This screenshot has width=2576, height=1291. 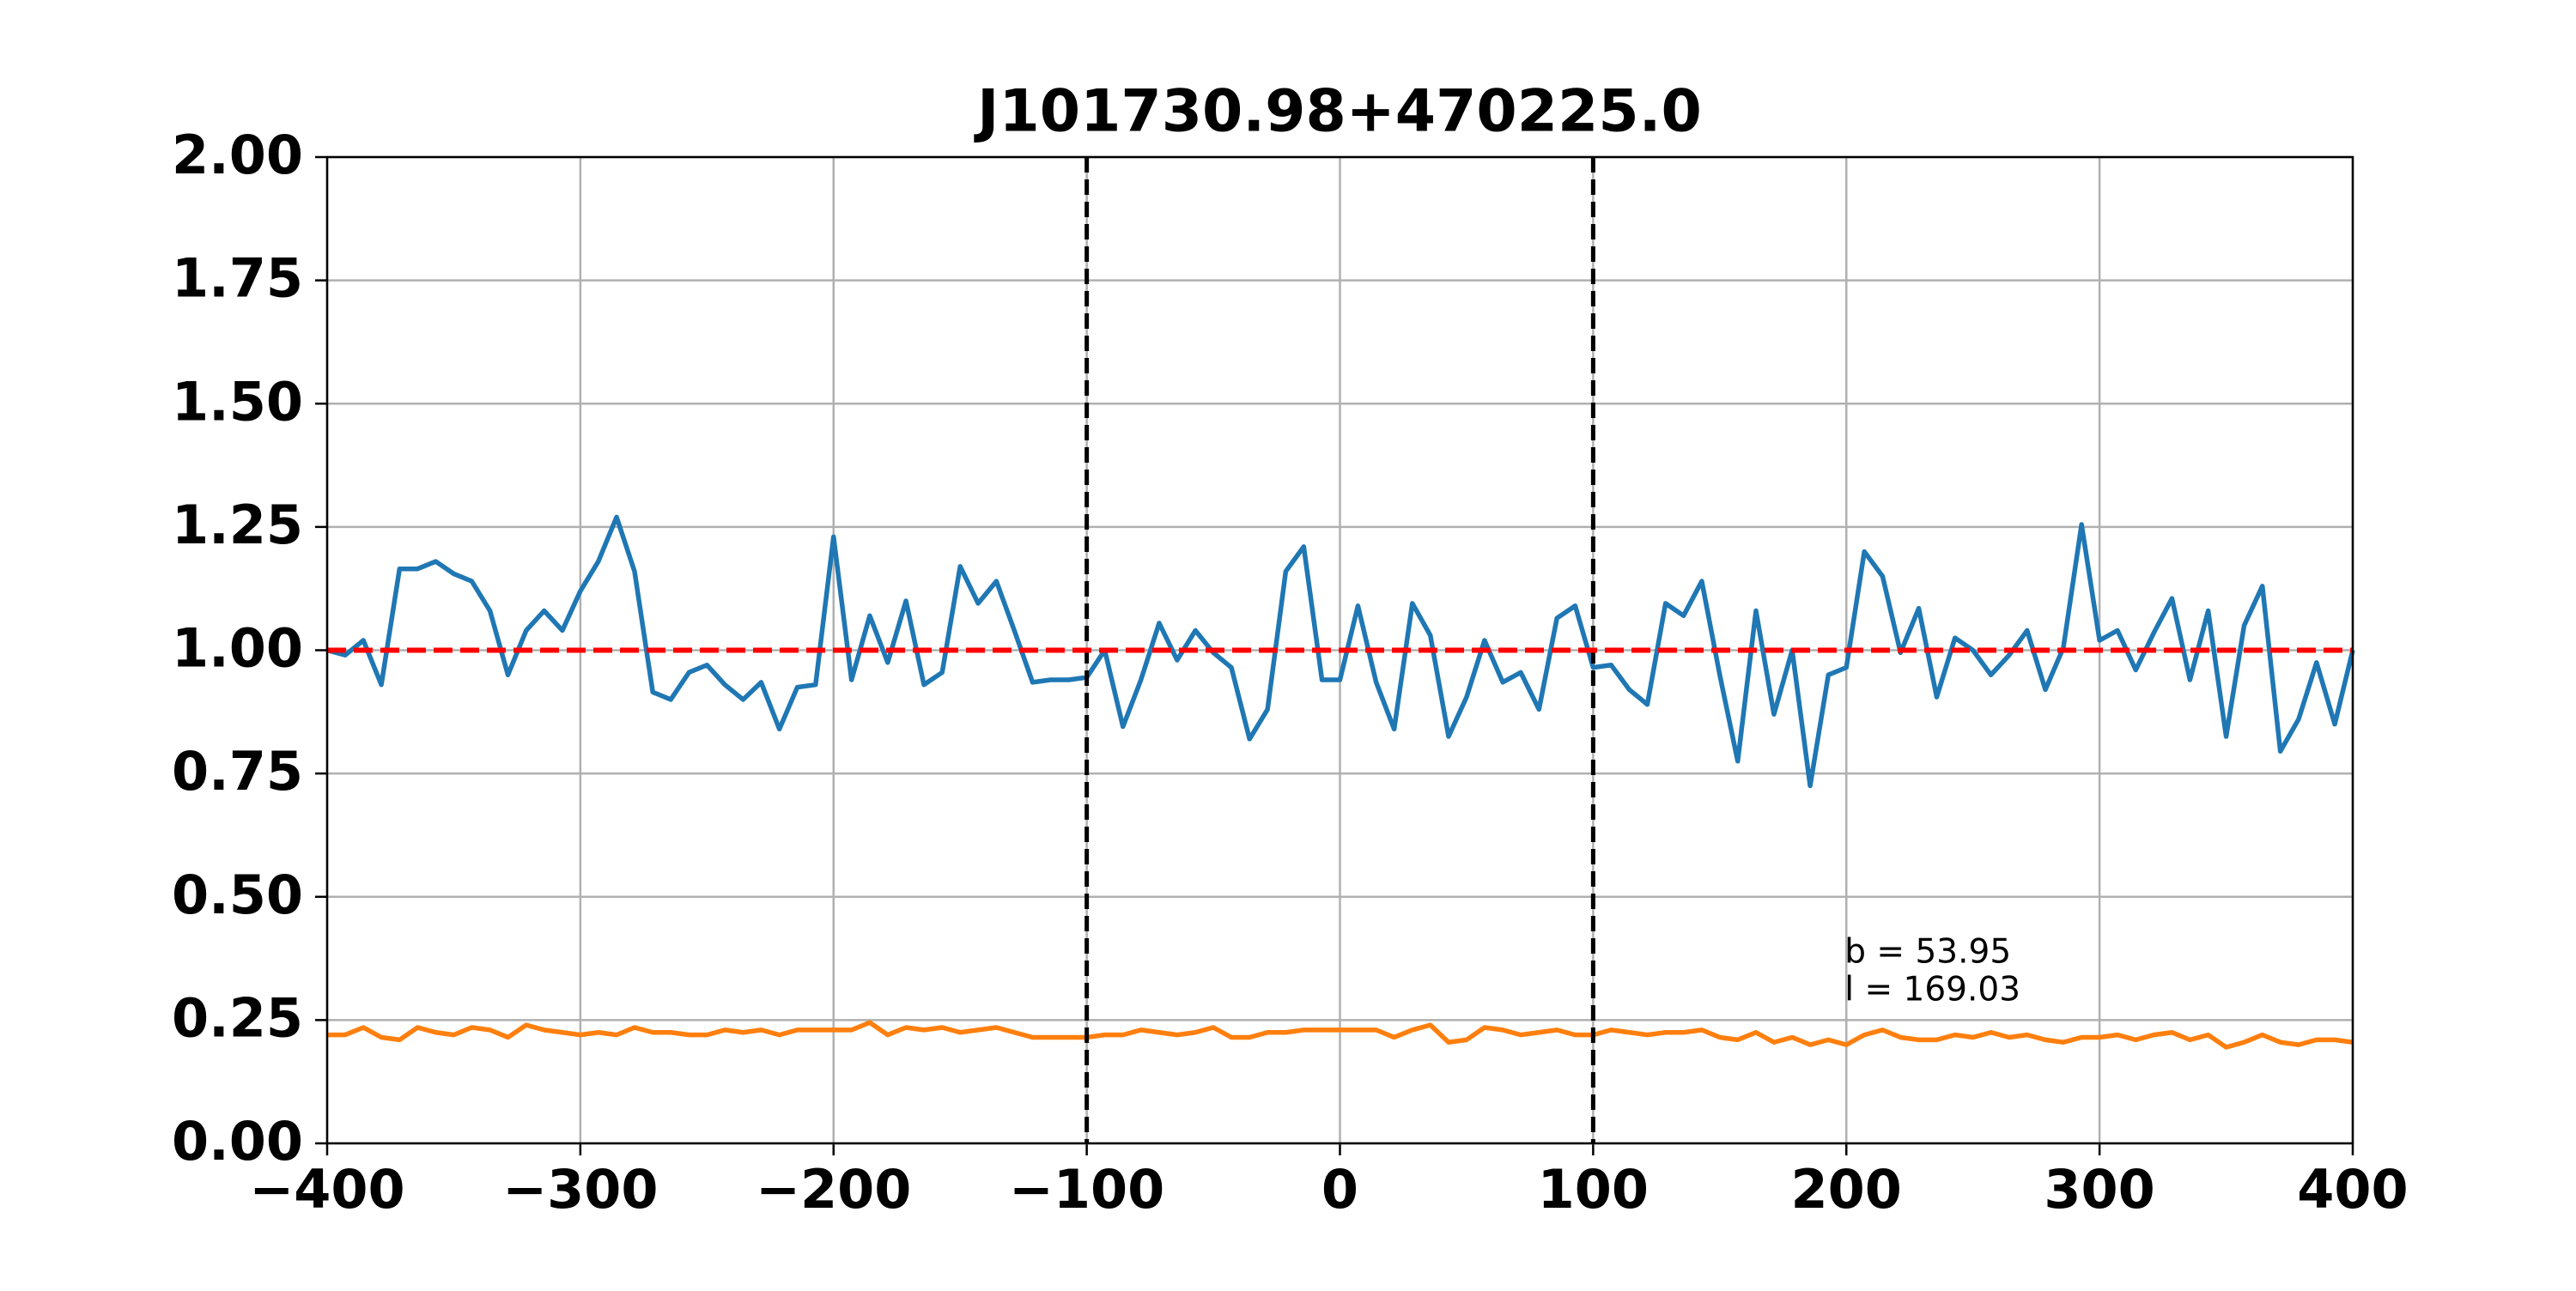 I want to click on x-tick-label: 200, so click(x=1846, y=1190).